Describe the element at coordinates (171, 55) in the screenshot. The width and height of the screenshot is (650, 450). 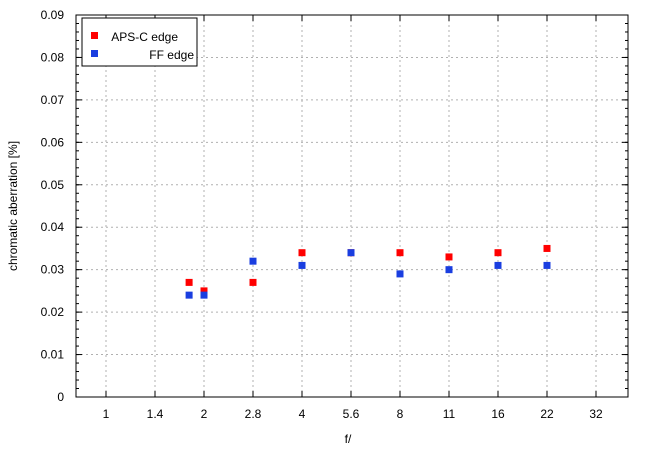
I see `legend-label-ff: FF edge` at that location.